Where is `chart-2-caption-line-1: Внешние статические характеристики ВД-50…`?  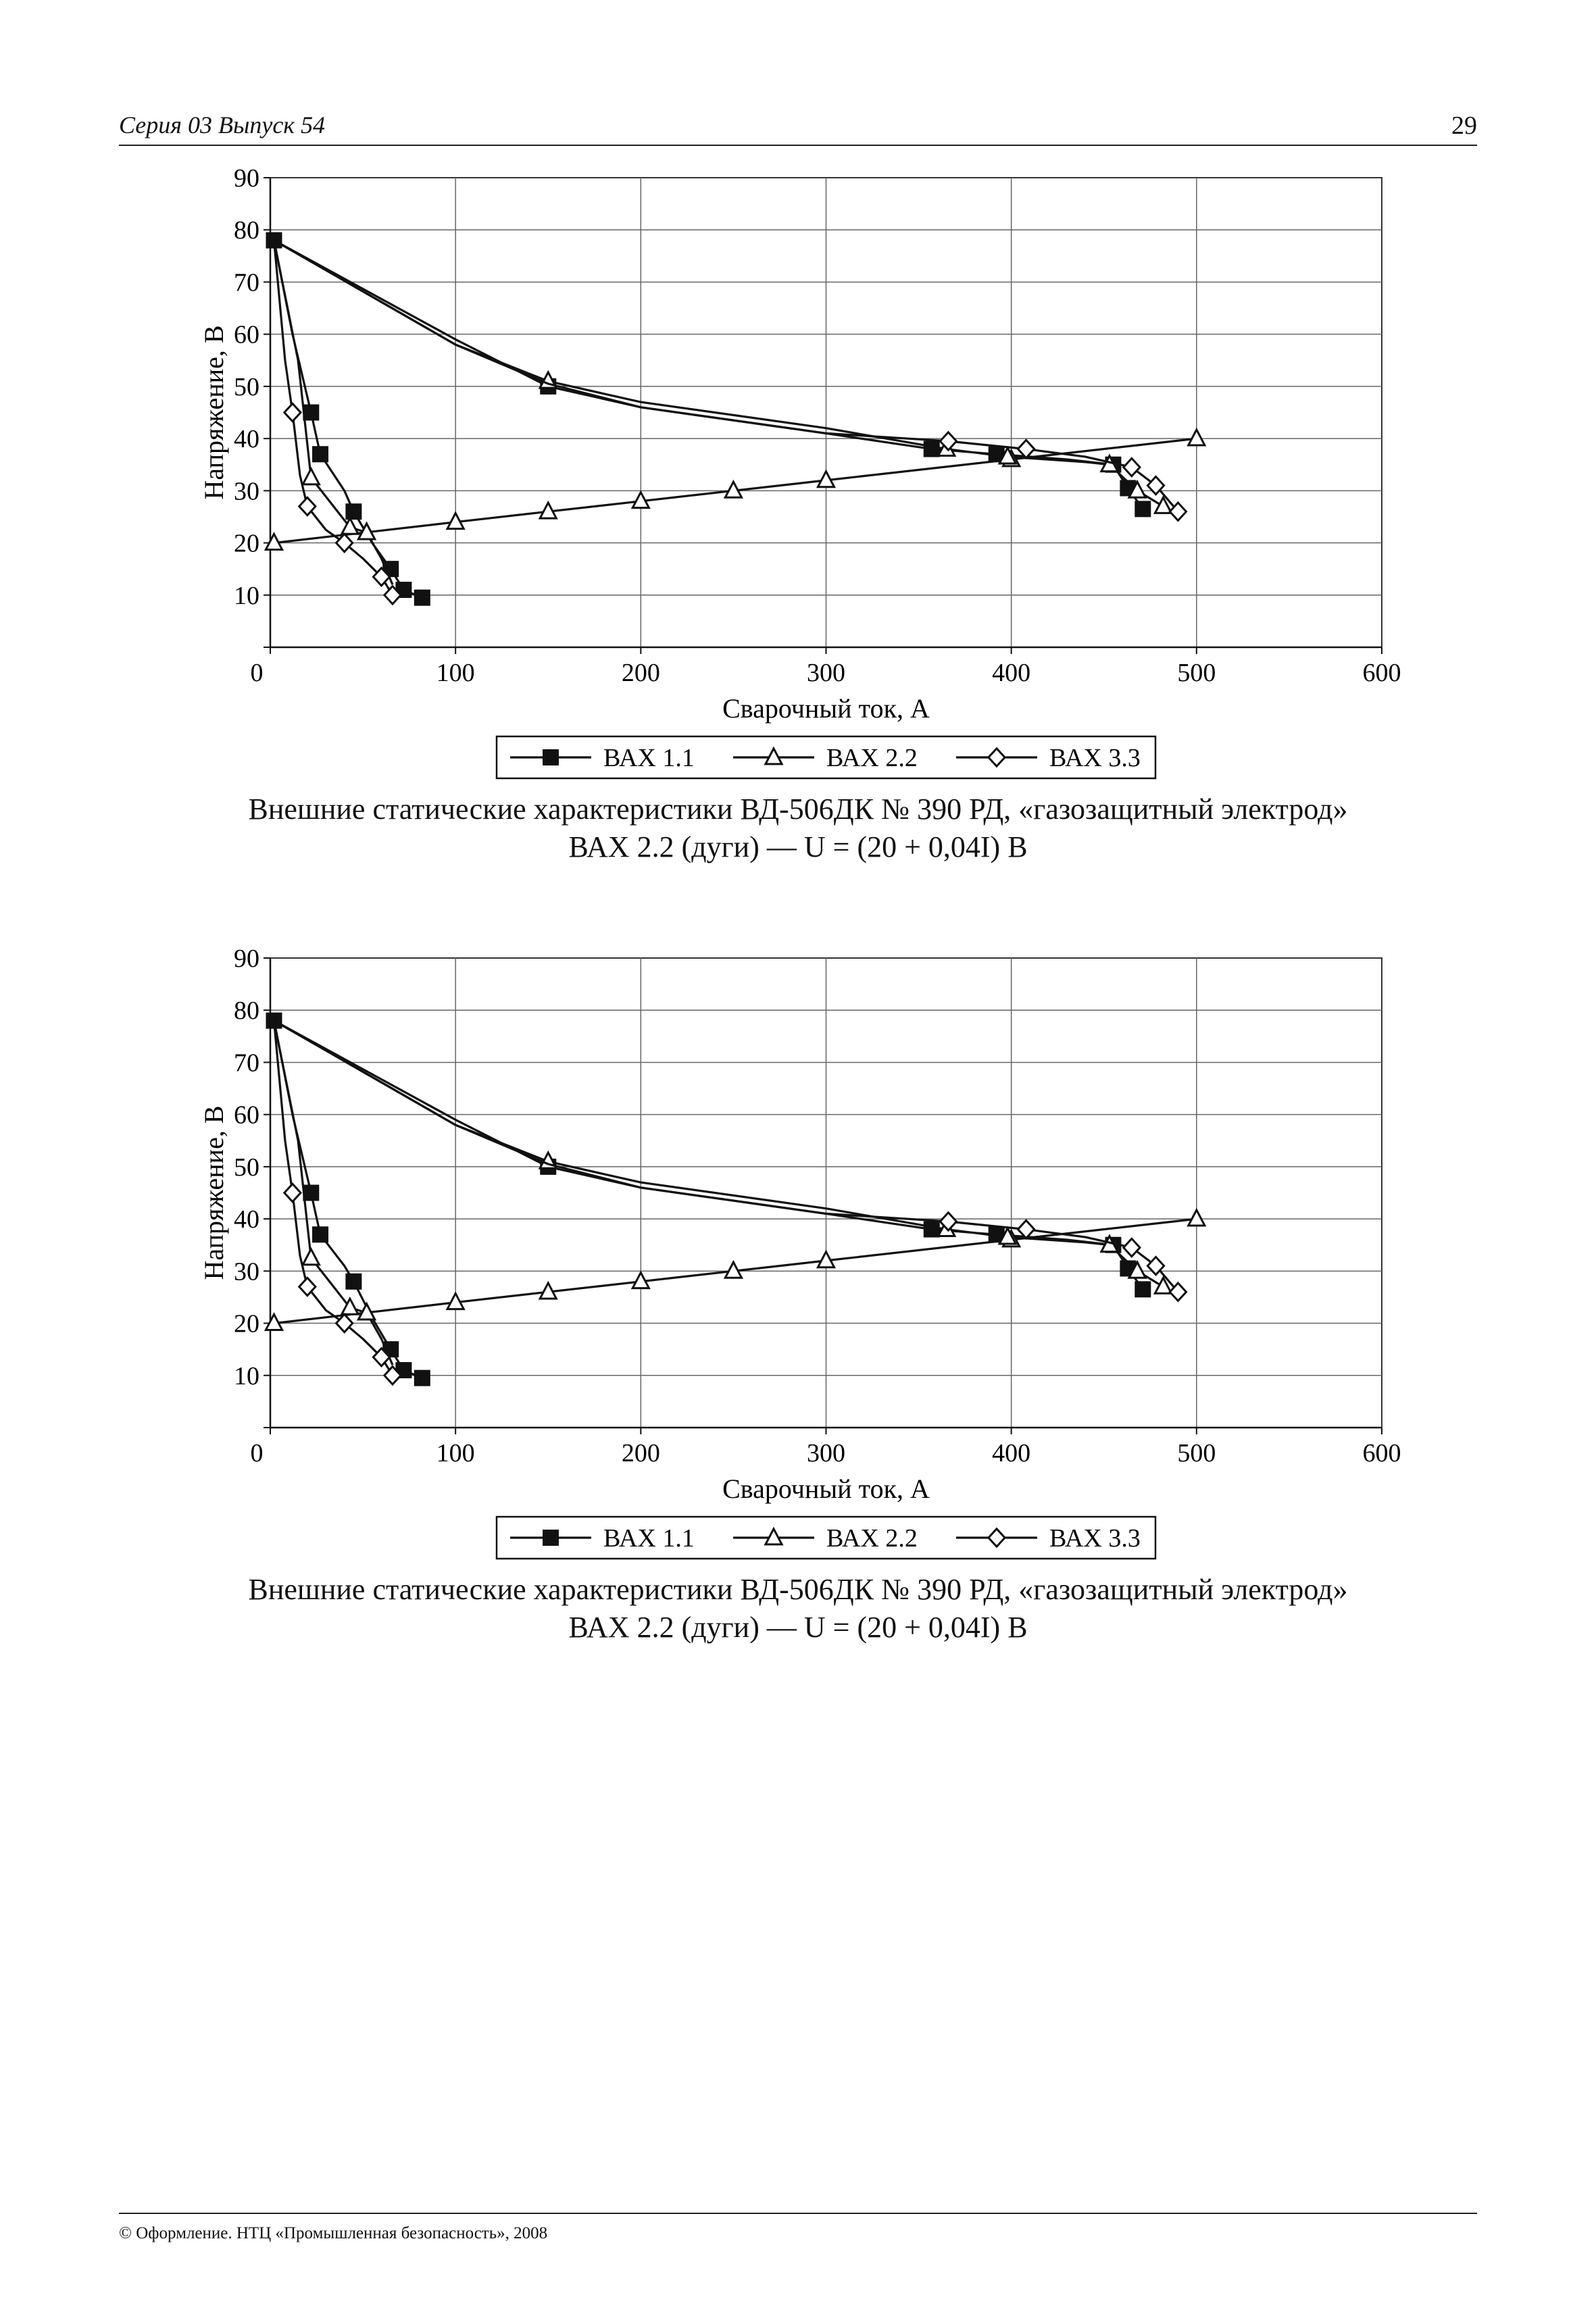 chart-2-caption-line-1: Внешние статические характеристики ВД-50… is located at coordinates (798, 1590).